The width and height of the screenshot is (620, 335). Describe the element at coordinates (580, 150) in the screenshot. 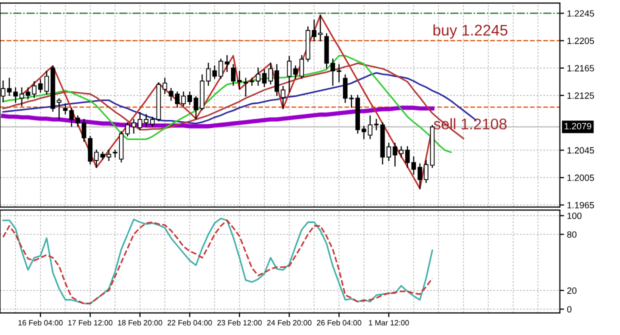

I see `y-tick-label: 1.2045` at that location.